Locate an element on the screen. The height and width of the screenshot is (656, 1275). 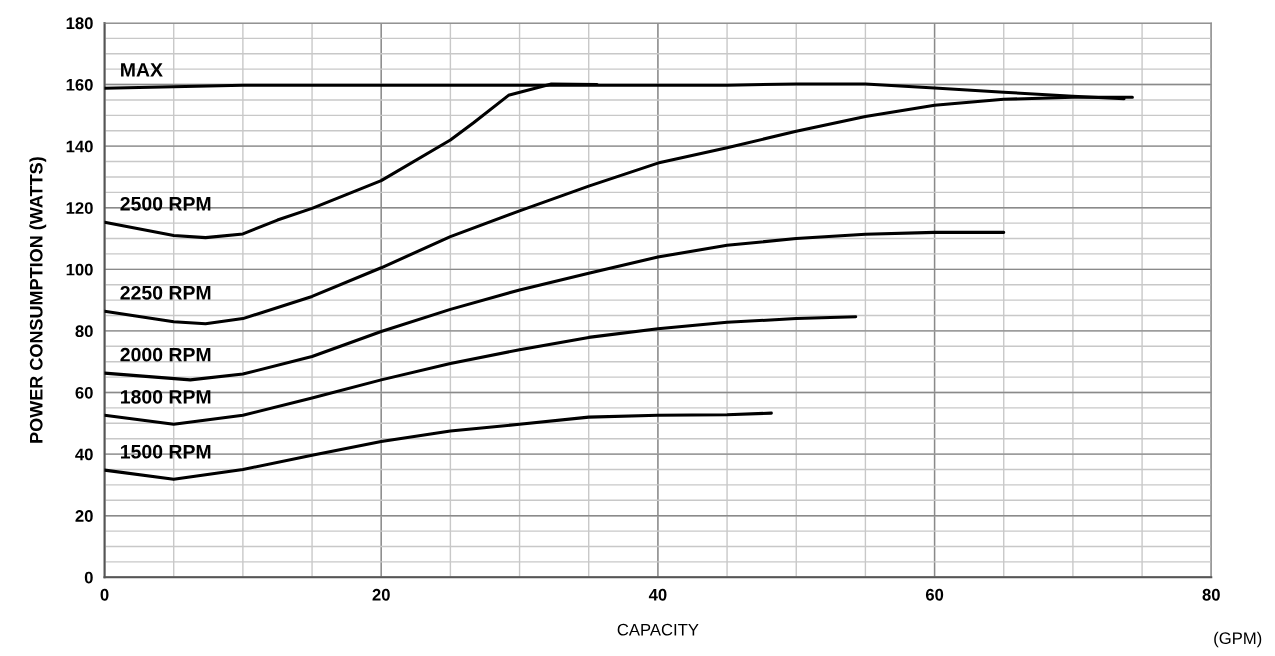
series-label: 2500 RPM is located at coordinates (165, 203).